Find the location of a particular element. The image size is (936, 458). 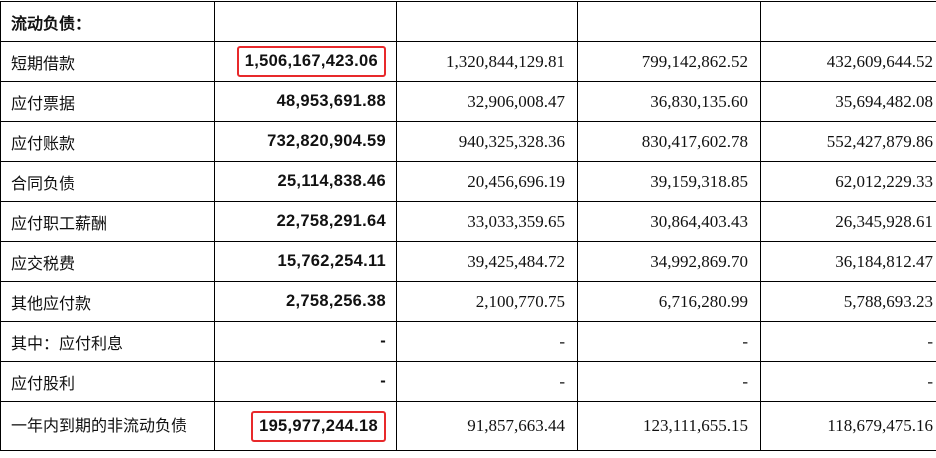

section-header: 流动负债： is located at coordinates (107, 21).